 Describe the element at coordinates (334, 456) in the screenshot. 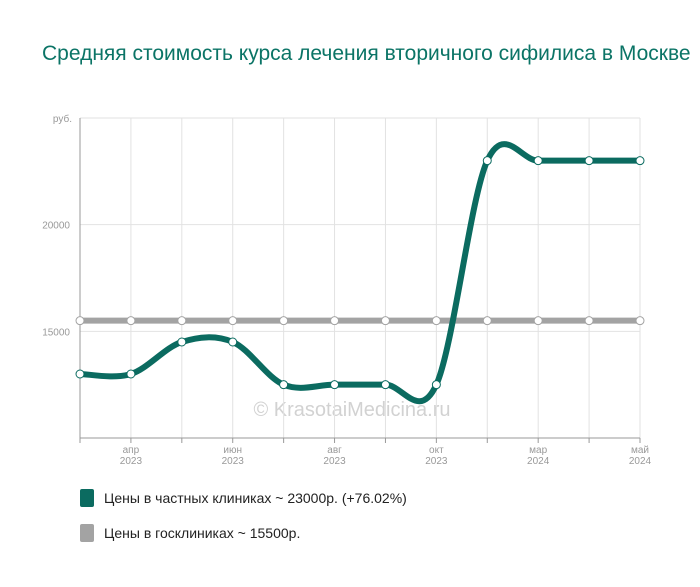

I see `x-tick-label: авг 2023` at that location.